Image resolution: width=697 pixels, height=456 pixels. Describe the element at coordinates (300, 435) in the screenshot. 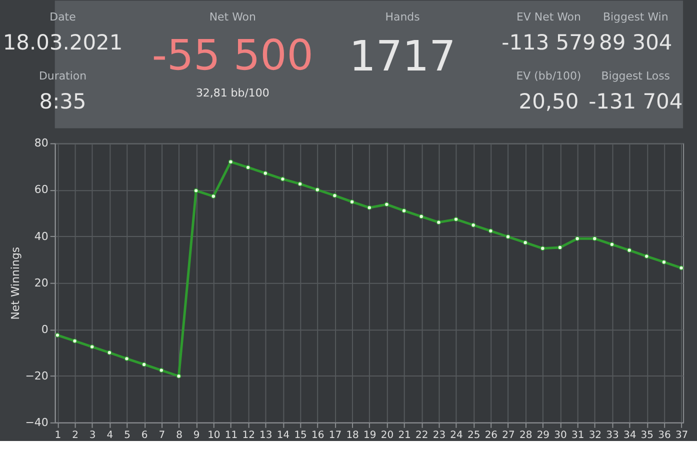

I see `x-tick-label: 15` at that location.